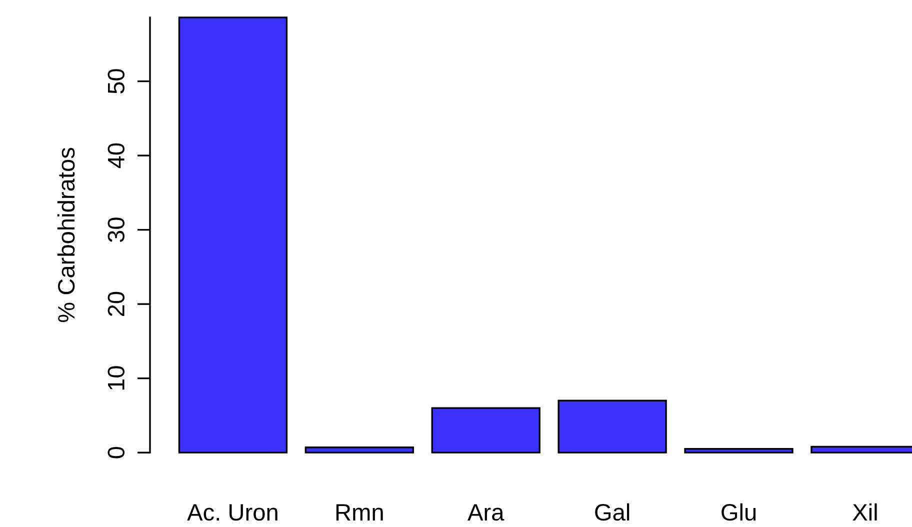 This screenshot has height=527, width=912. What do you see at coordinates (232, 512) in the screenshot?
I see `x-tick-label: Ac. Uron` at bounding box center [232, 512].